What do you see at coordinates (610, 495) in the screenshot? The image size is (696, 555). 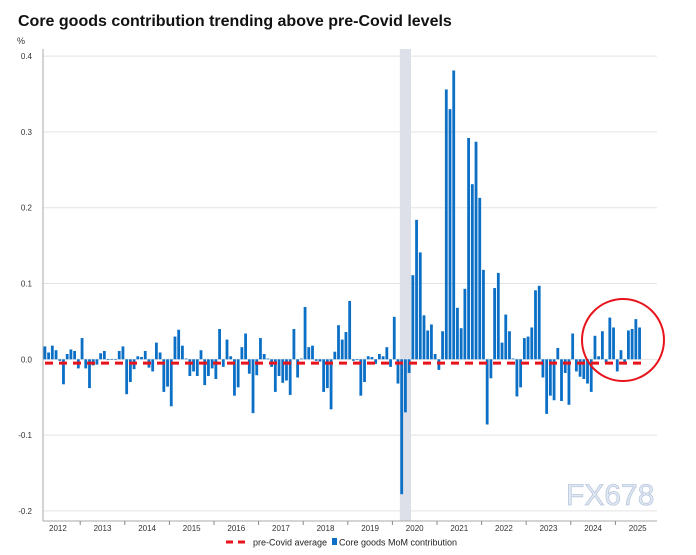 I see `watermark-logo: FX678` at bounding box center [610, 495].